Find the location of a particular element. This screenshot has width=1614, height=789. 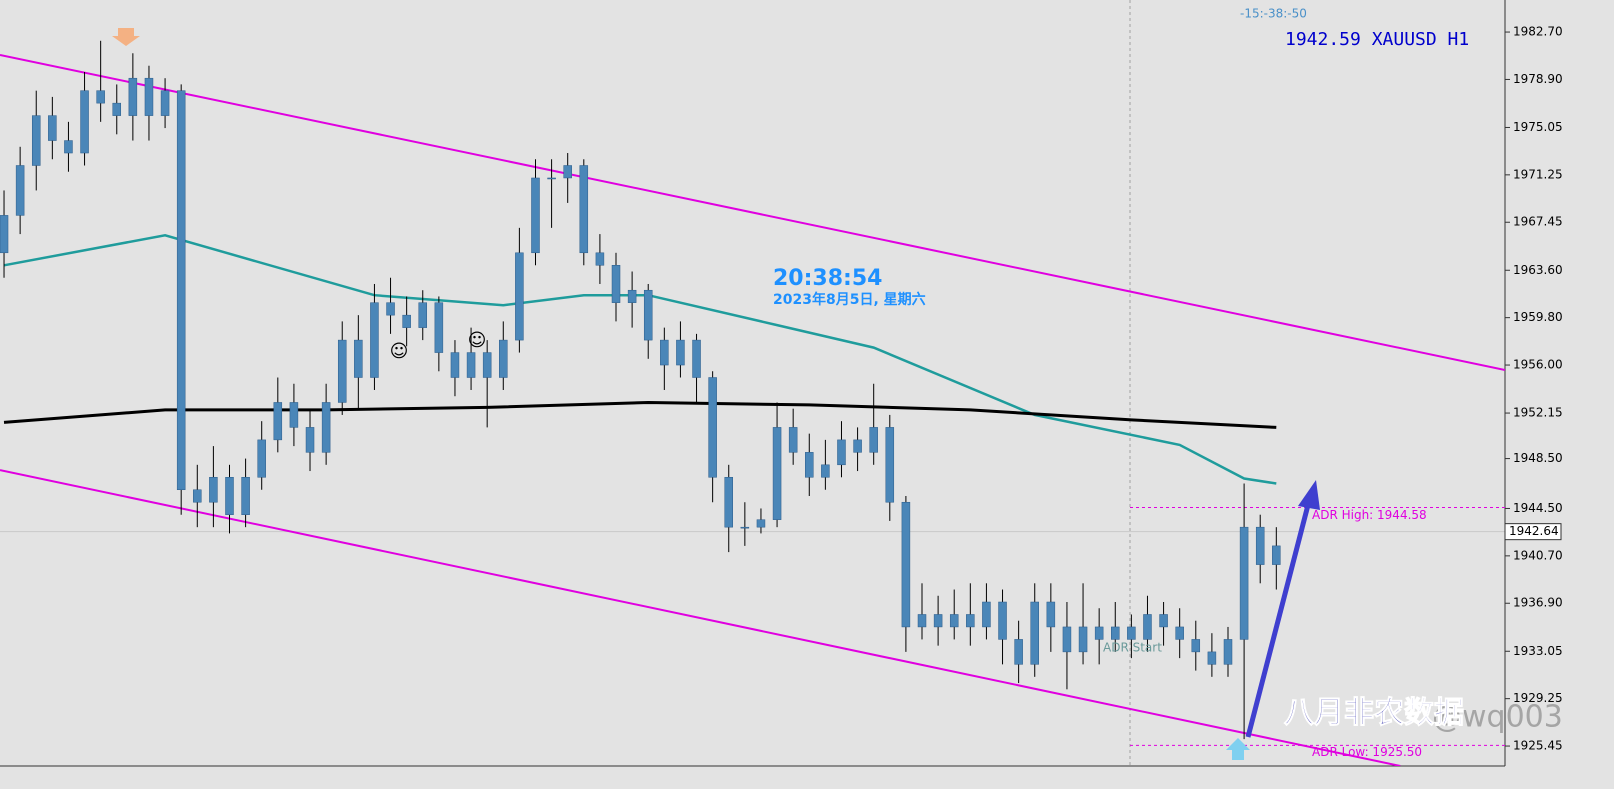

y-tick-label: 1967.45 is located at coordinates (1538, 222).